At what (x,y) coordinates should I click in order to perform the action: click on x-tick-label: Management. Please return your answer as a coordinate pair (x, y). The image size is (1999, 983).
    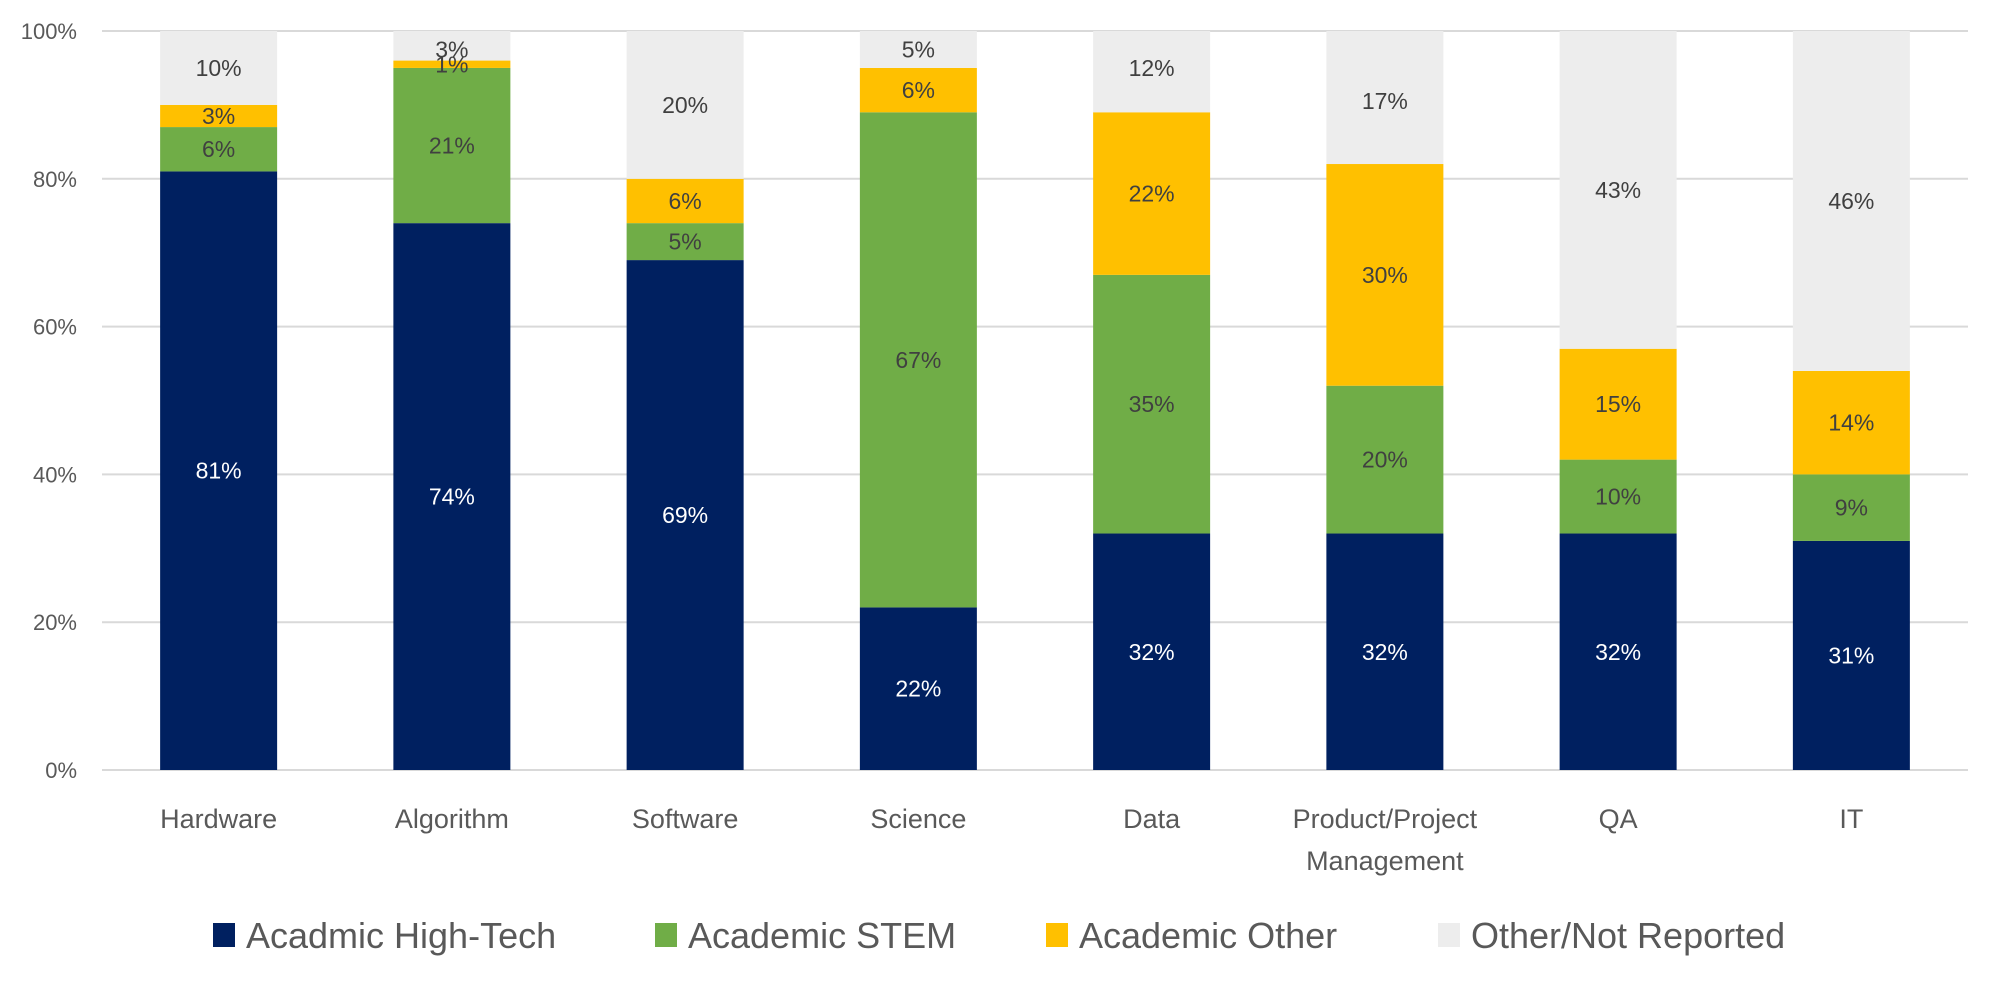
    Looking at the image, I should click on (1385, 861).